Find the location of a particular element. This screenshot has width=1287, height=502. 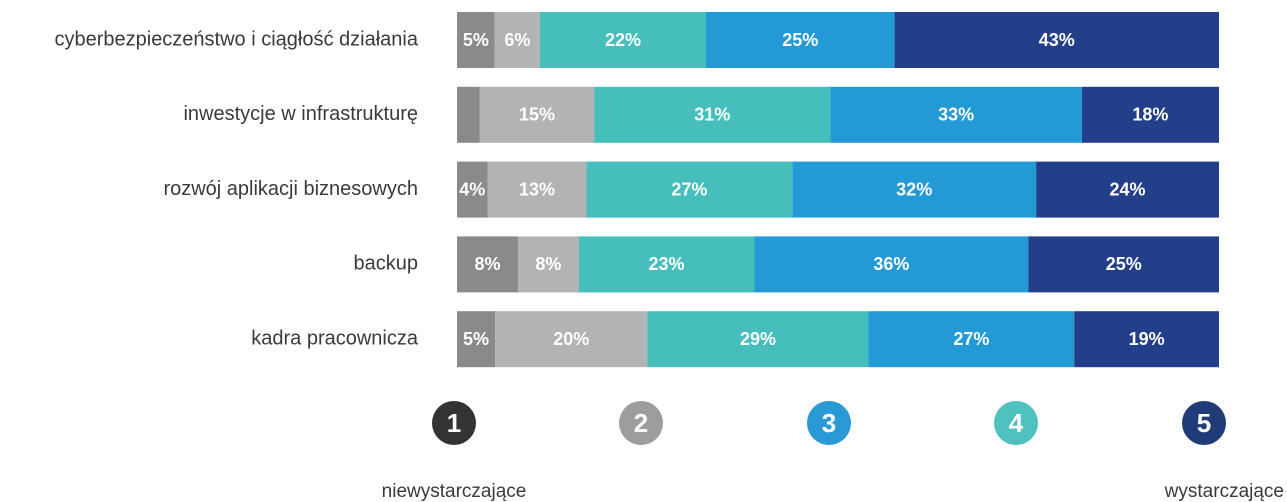

scale-low-label: niewystarczające is located at coordinates (454, 491).